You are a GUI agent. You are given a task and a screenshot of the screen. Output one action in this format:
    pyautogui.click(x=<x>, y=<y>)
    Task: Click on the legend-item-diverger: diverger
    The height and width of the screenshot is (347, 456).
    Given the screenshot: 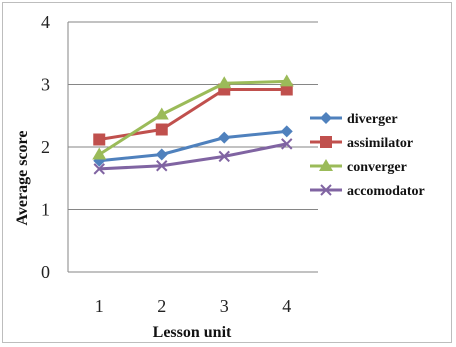 What is the action you would take?
    pyautogui.click(x=354, y=119)
    